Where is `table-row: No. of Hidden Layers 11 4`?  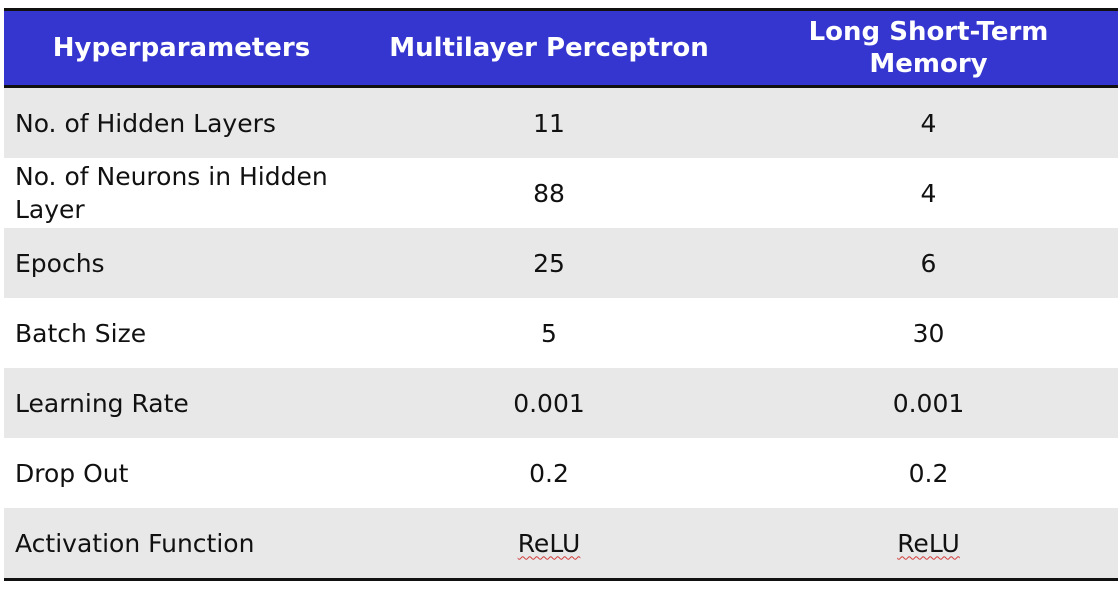
table-row: No. of Hidden Layers 11 4 is located at coordinates (561, 122).